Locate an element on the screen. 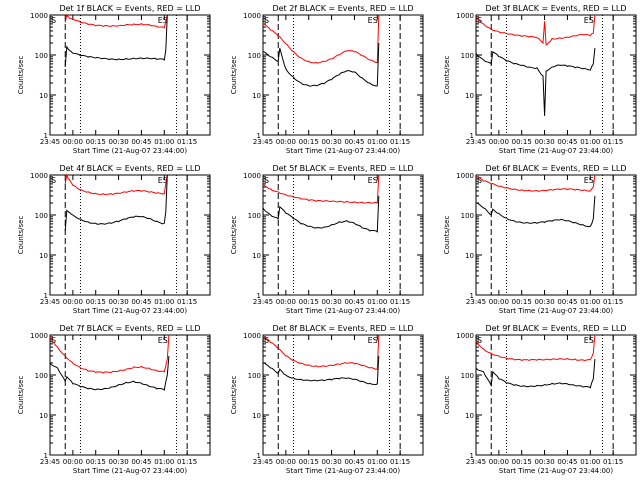 The width and height of the screenshot is (640, 480). chart-title: Det 1f BLACK = Events, RED = LLD is located at coordinates (129, 8).